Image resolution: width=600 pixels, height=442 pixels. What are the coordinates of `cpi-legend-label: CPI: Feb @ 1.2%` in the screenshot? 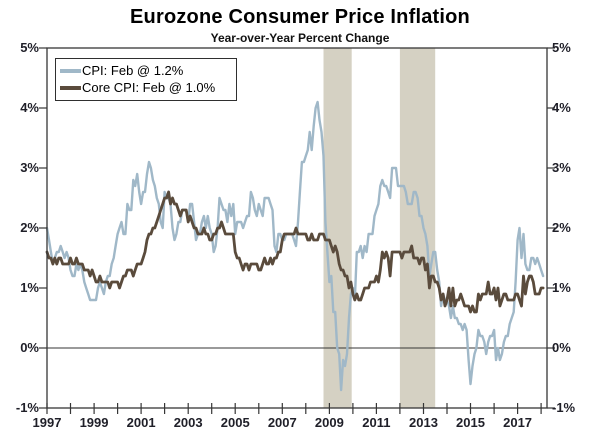 It's located at (133, 70).